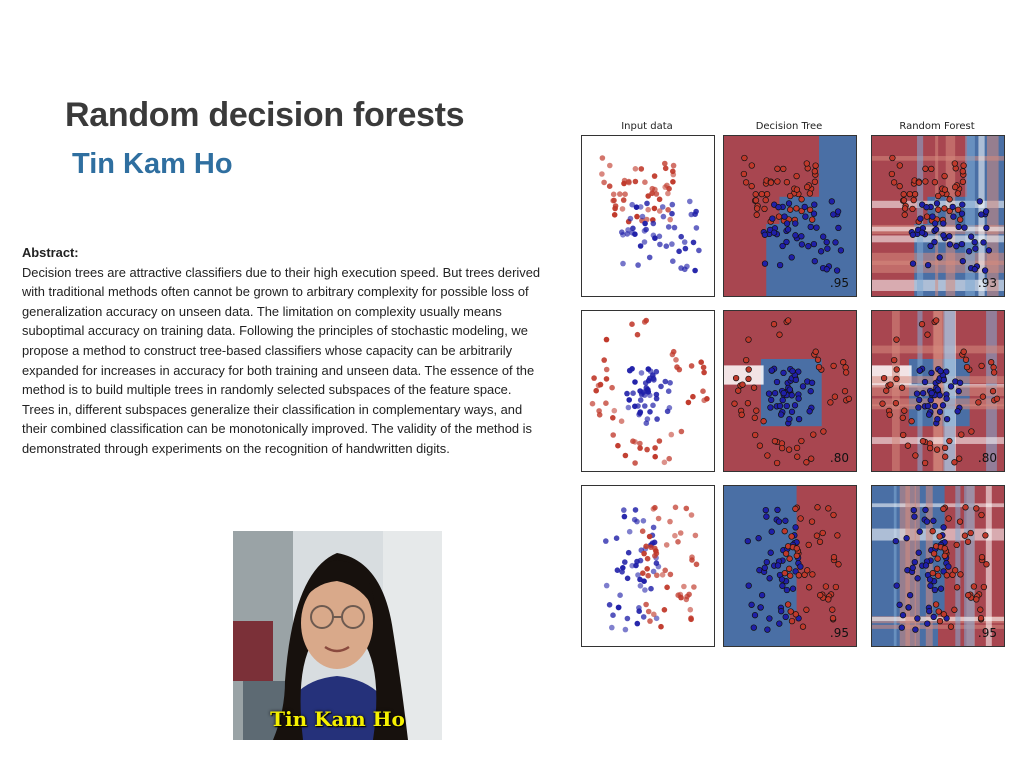 The height and width of the screenshot is (768, 1024). What do you see at coordinates (50, 252) in the screenshot?
I see `abstract-label: Abstract:` at bounding box center [50, 252].